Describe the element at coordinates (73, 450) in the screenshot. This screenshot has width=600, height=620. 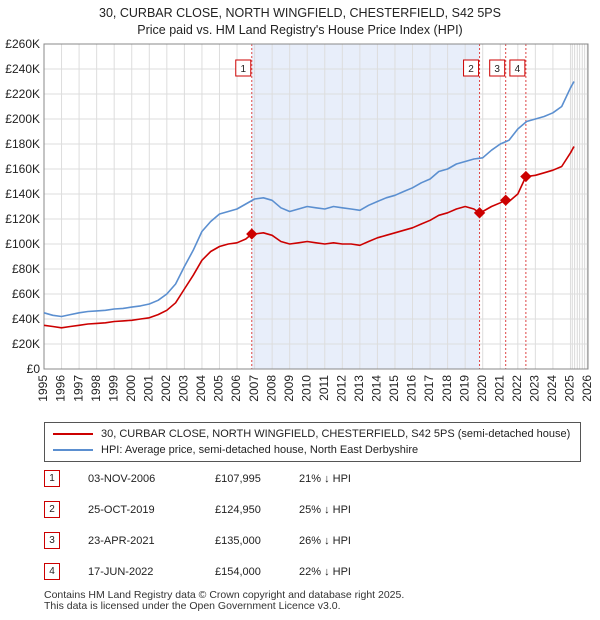
I see `legend-swatch-hpi` at that location.